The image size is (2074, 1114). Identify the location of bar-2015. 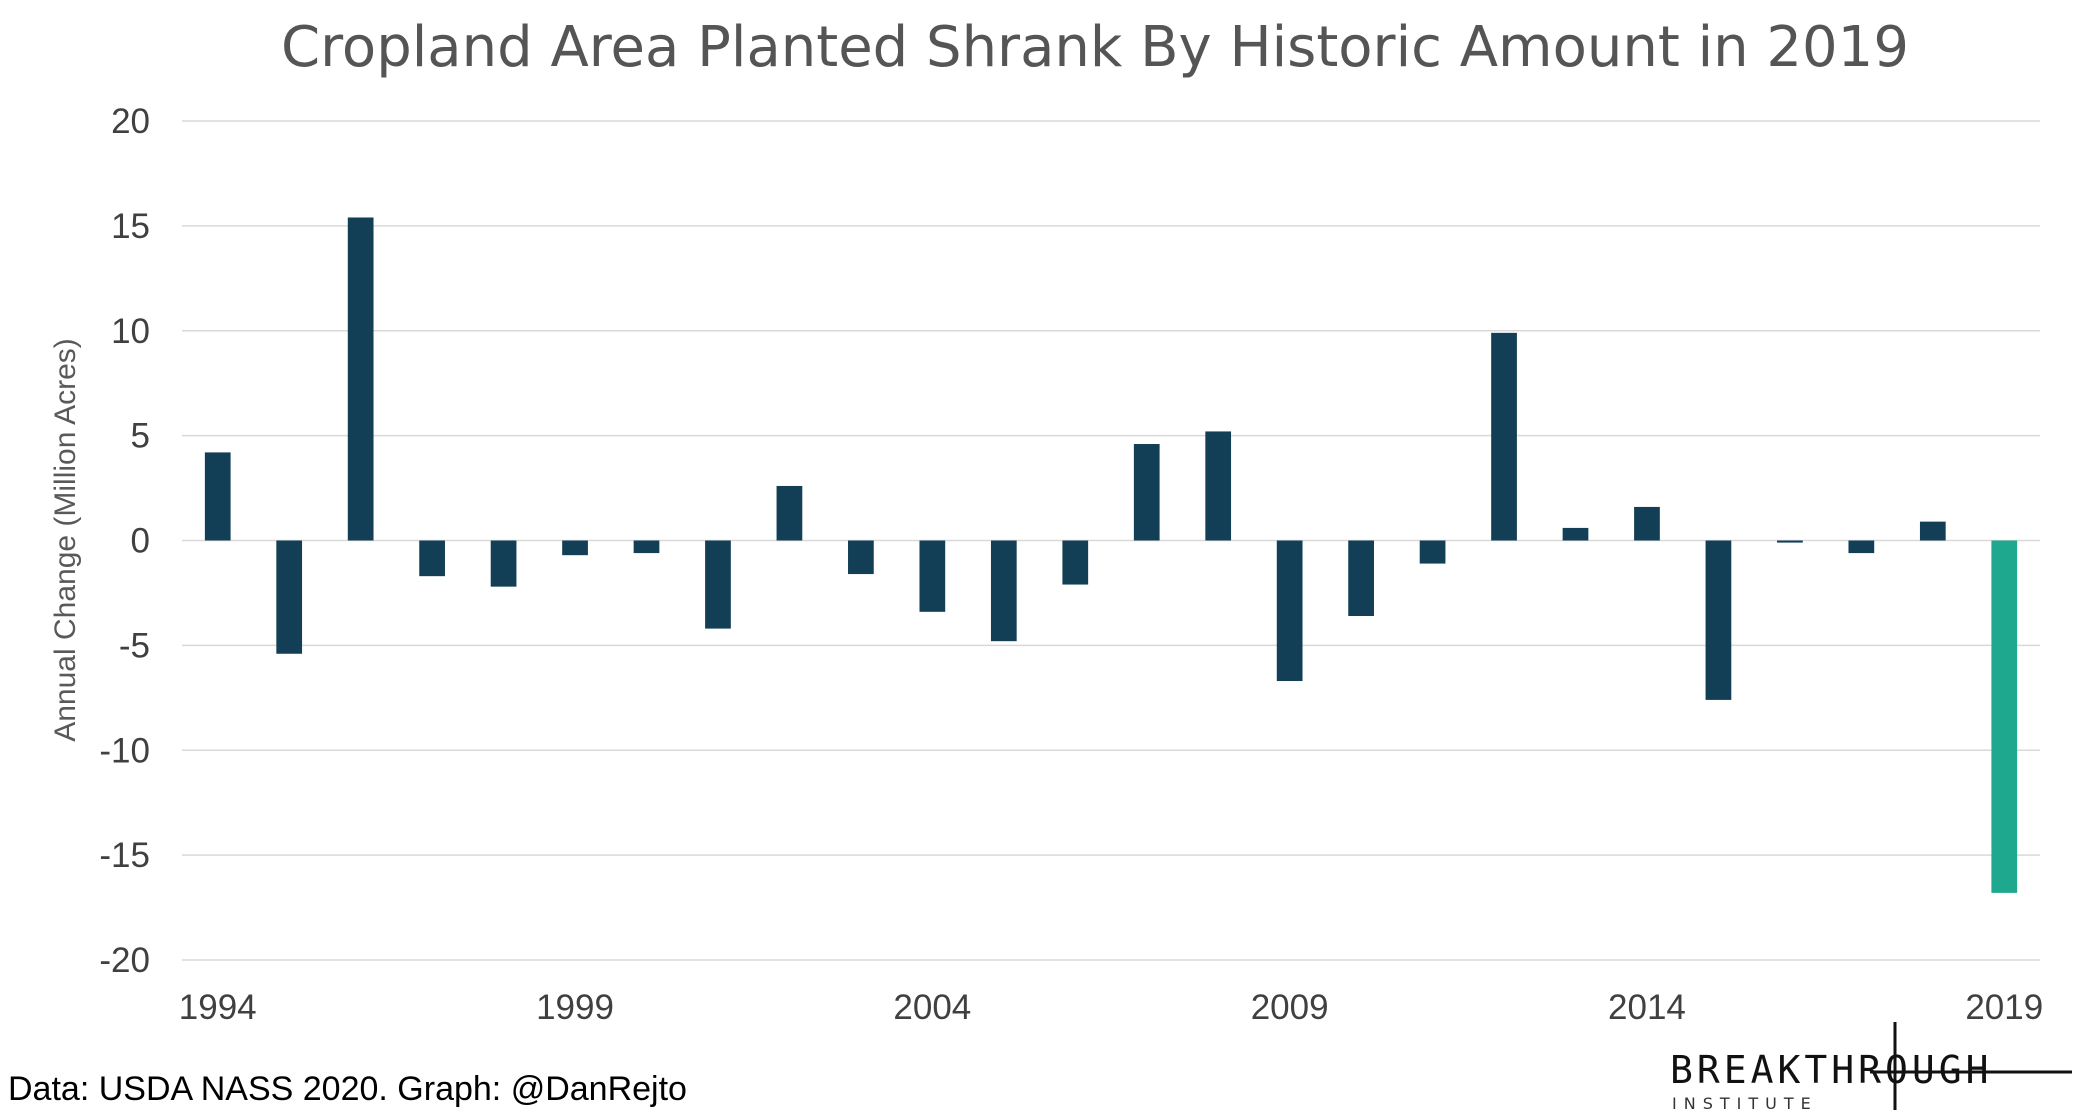
(1718, 620).